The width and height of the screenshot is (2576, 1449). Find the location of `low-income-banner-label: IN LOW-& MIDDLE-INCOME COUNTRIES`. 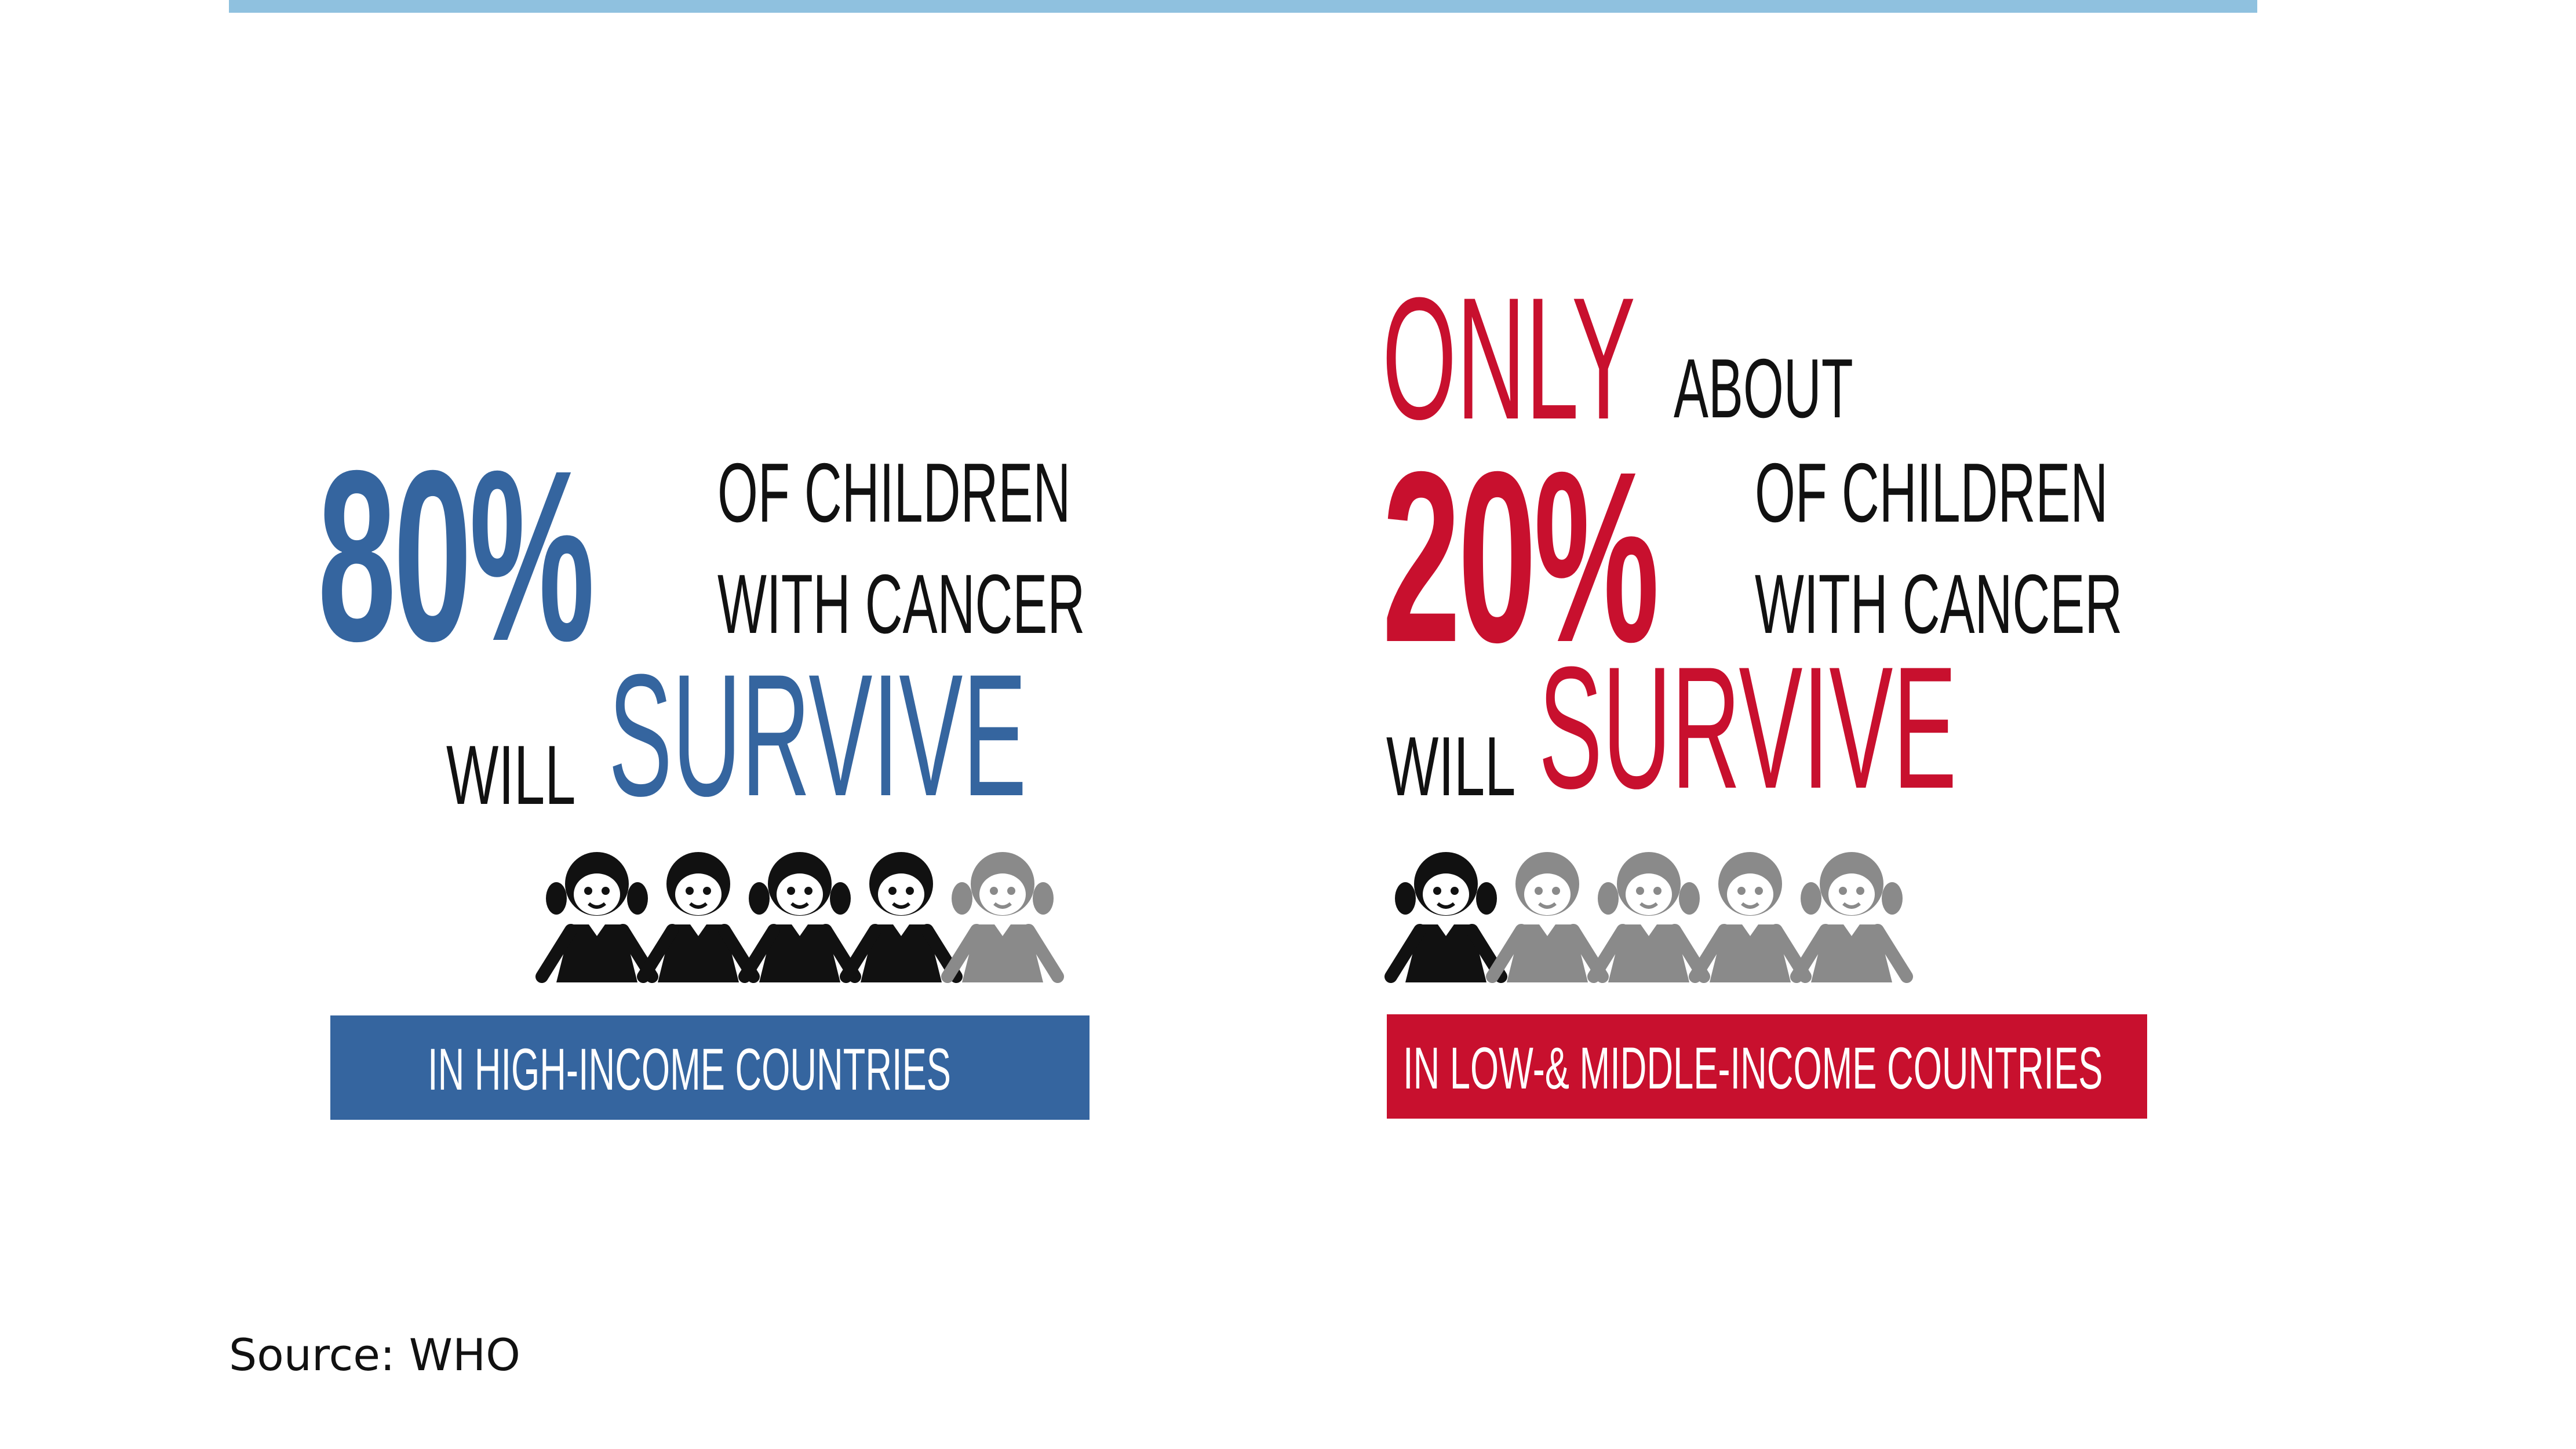

low-income-banner-label: IN LOW-& MIDDLE-INCOME COUNTRIES is located at coordinates (1753, 1068).